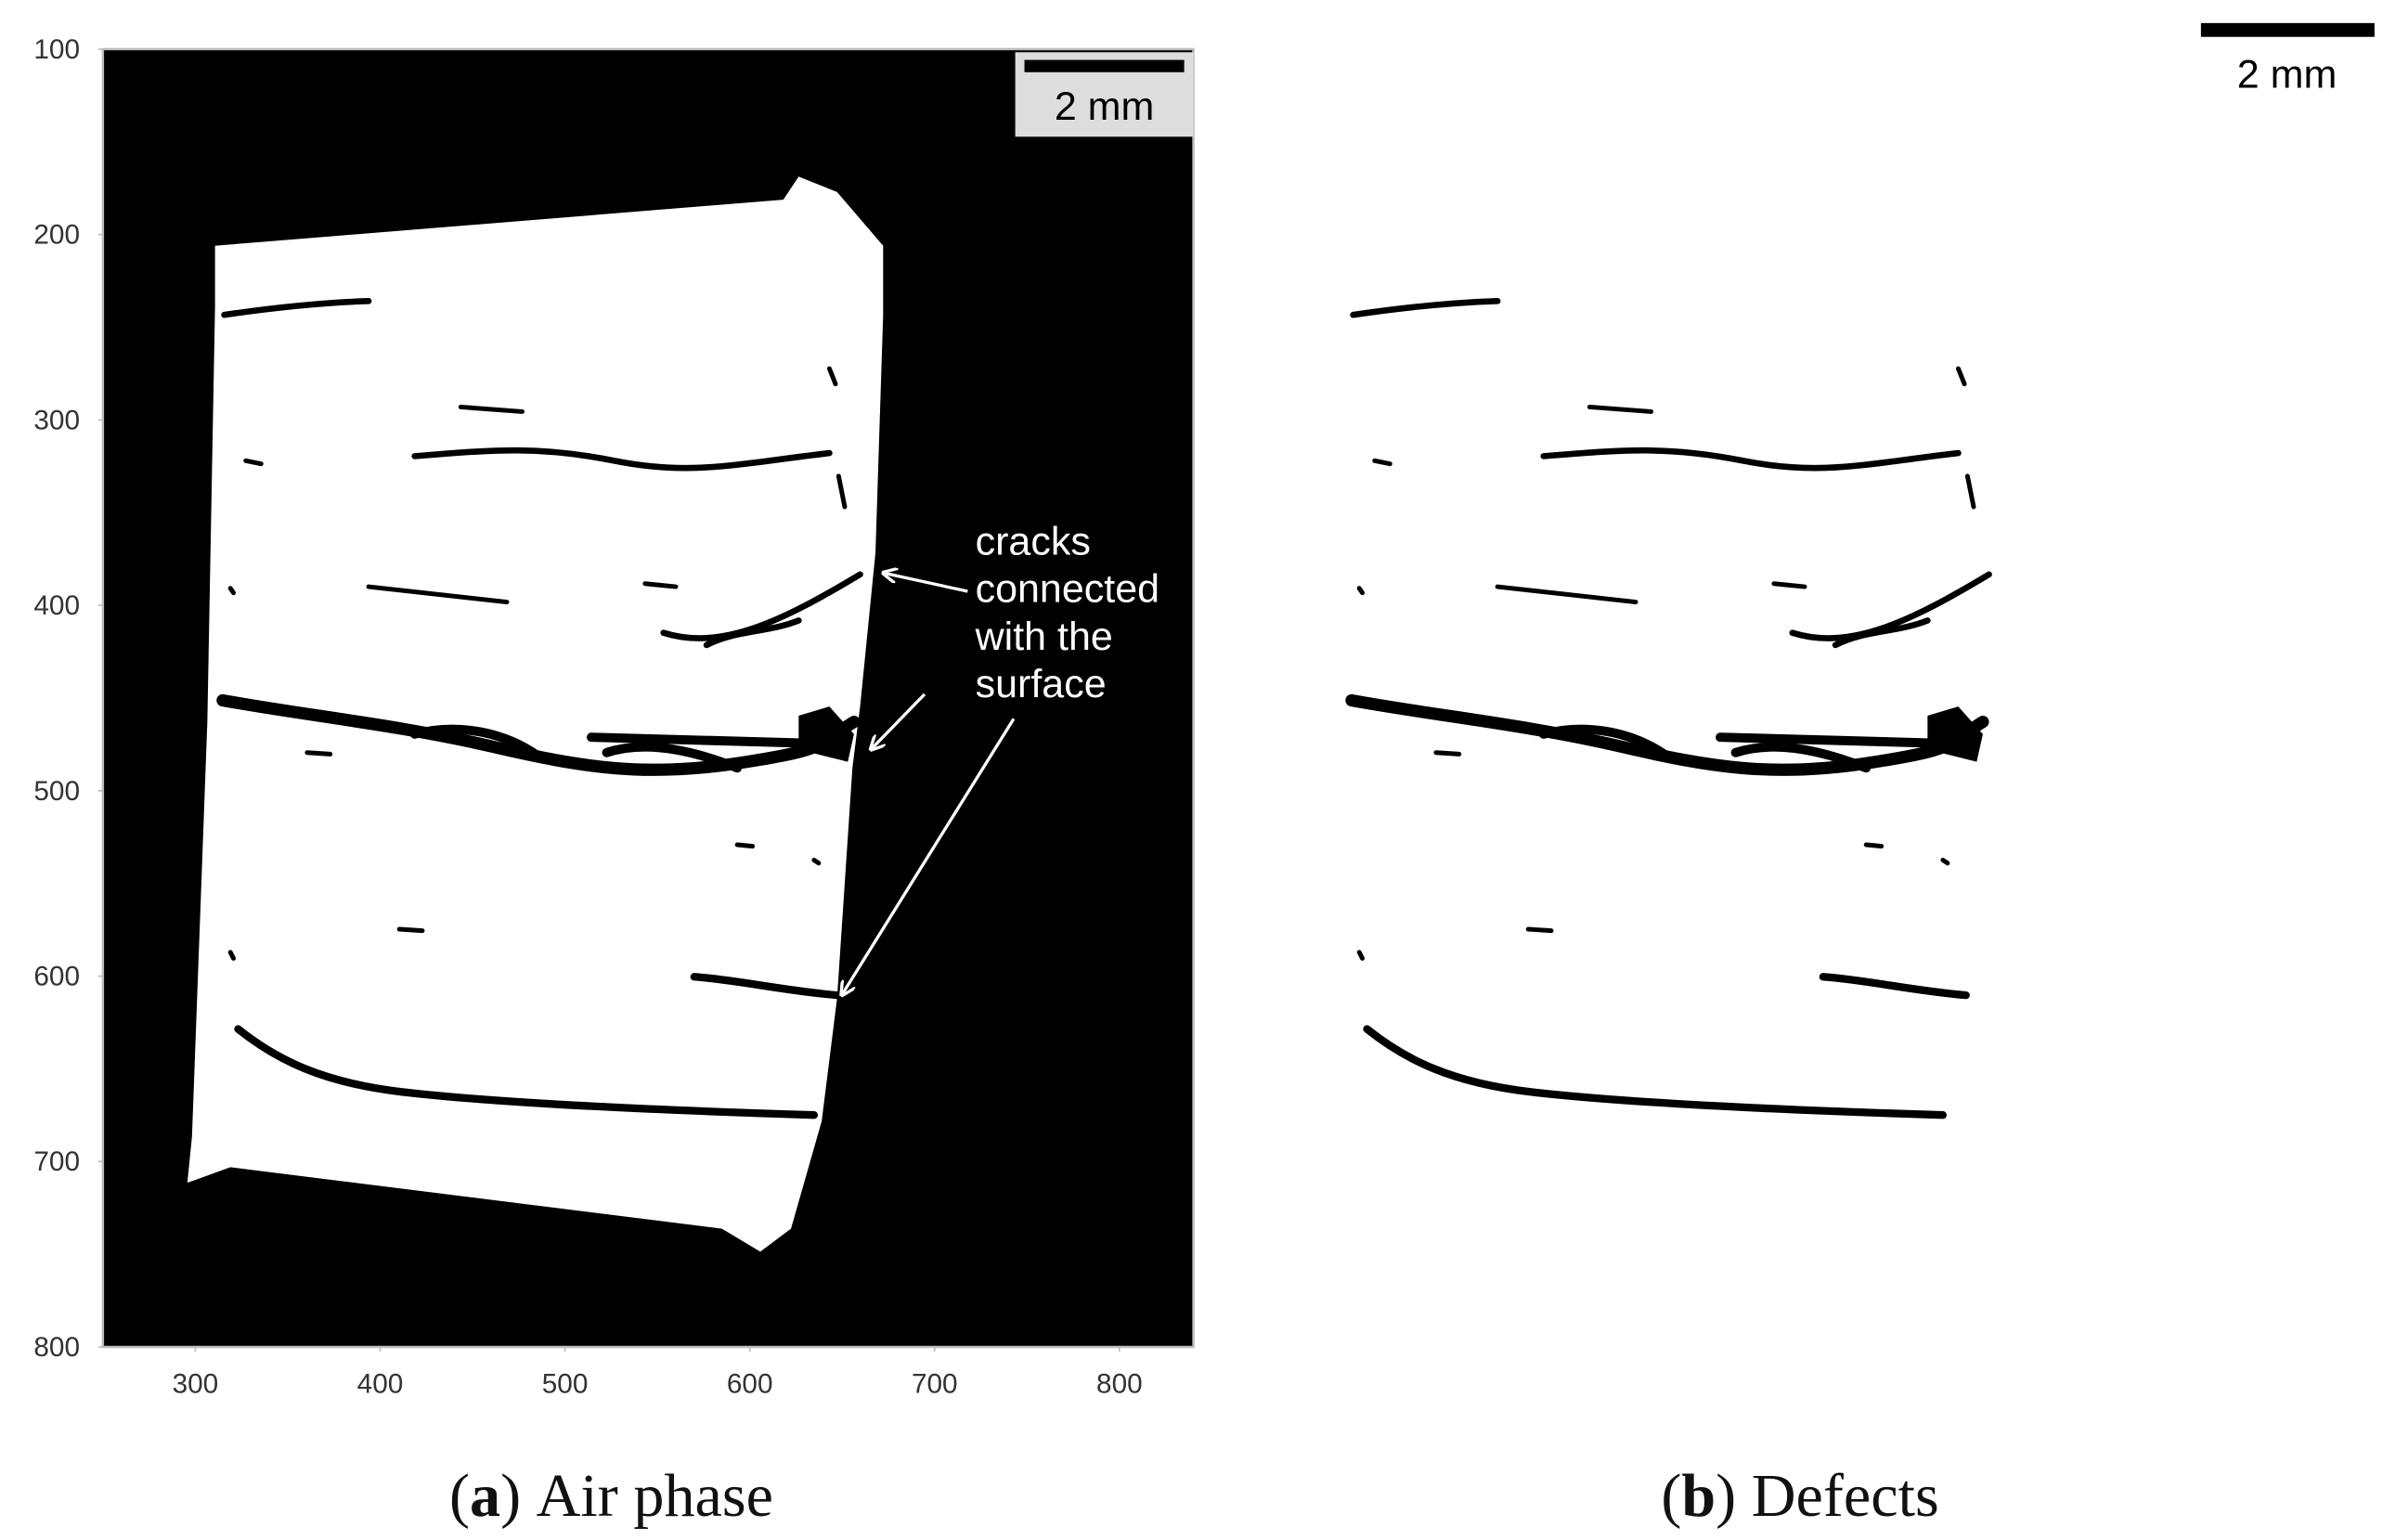 The image size is (2396, 1540). I want to click on caption-part: a, so click(485, 1496).